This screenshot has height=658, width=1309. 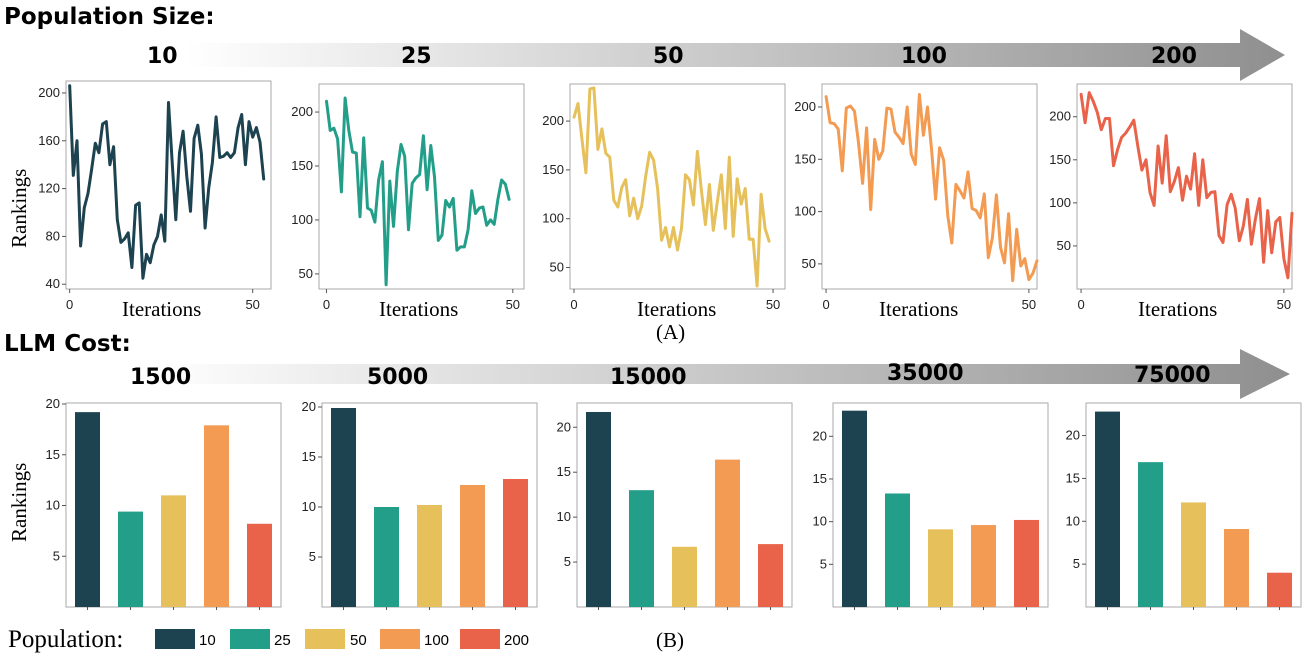 I want to click on population-size-header: Population Size:, so click(x=109, y=17).